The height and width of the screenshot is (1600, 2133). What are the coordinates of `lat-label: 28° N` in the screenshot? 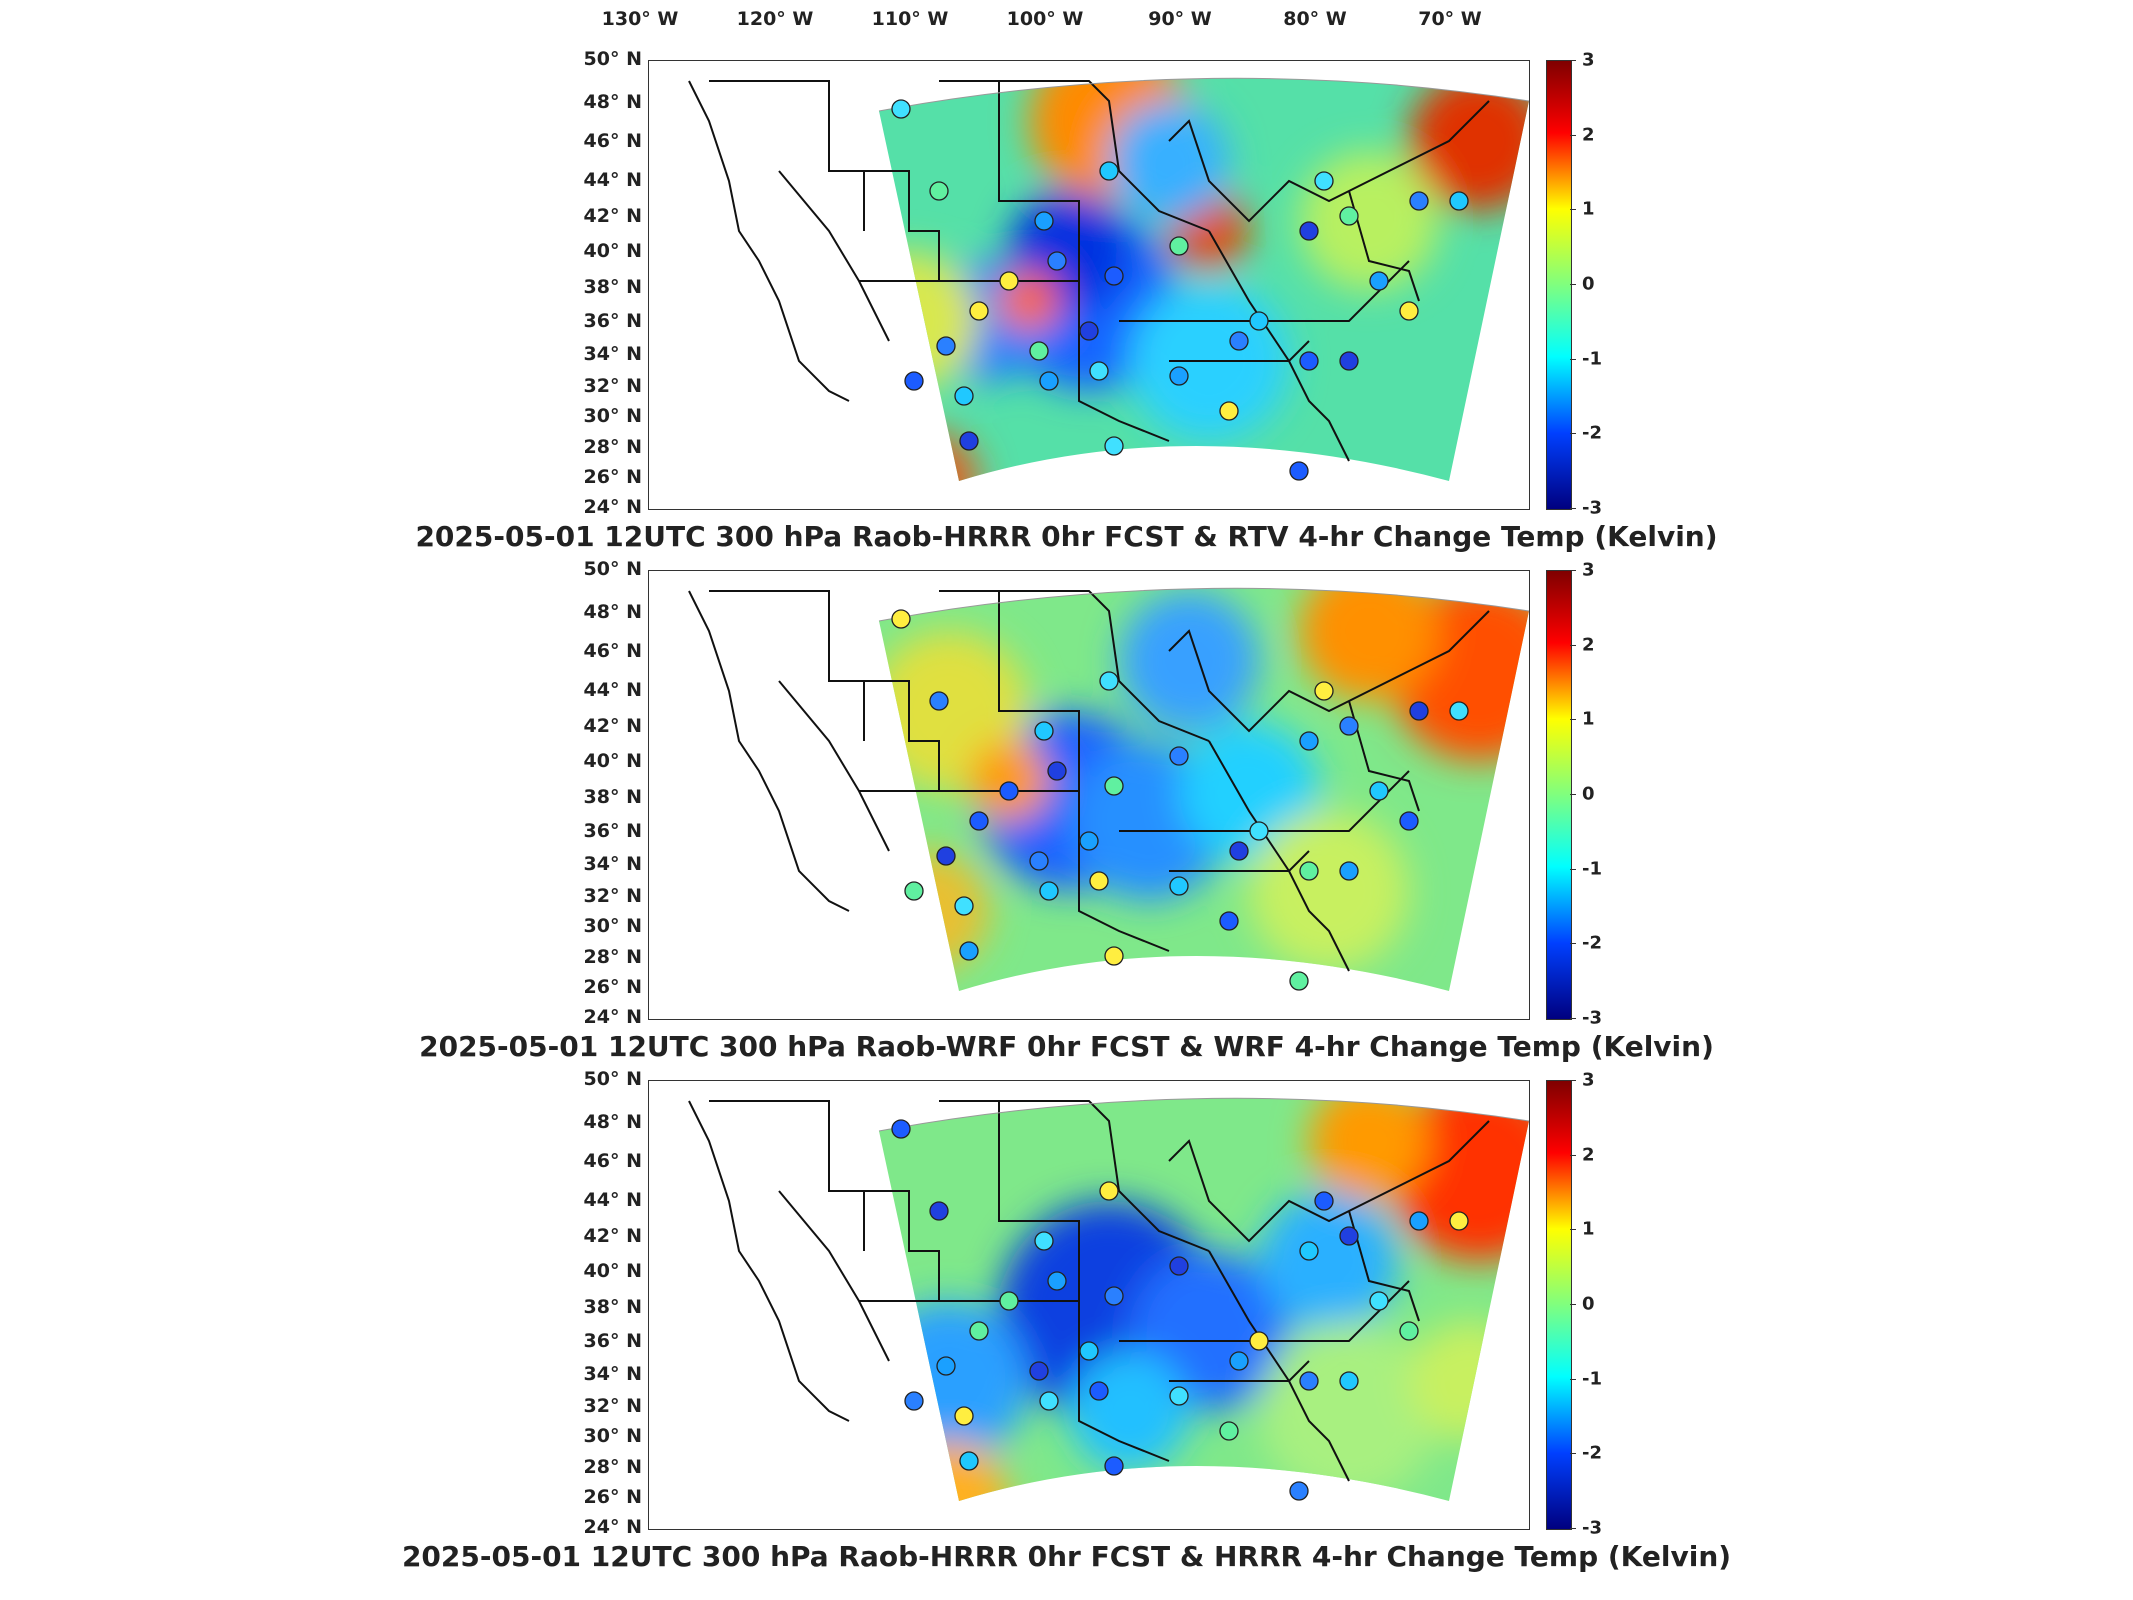 It's located at (612, 1467).